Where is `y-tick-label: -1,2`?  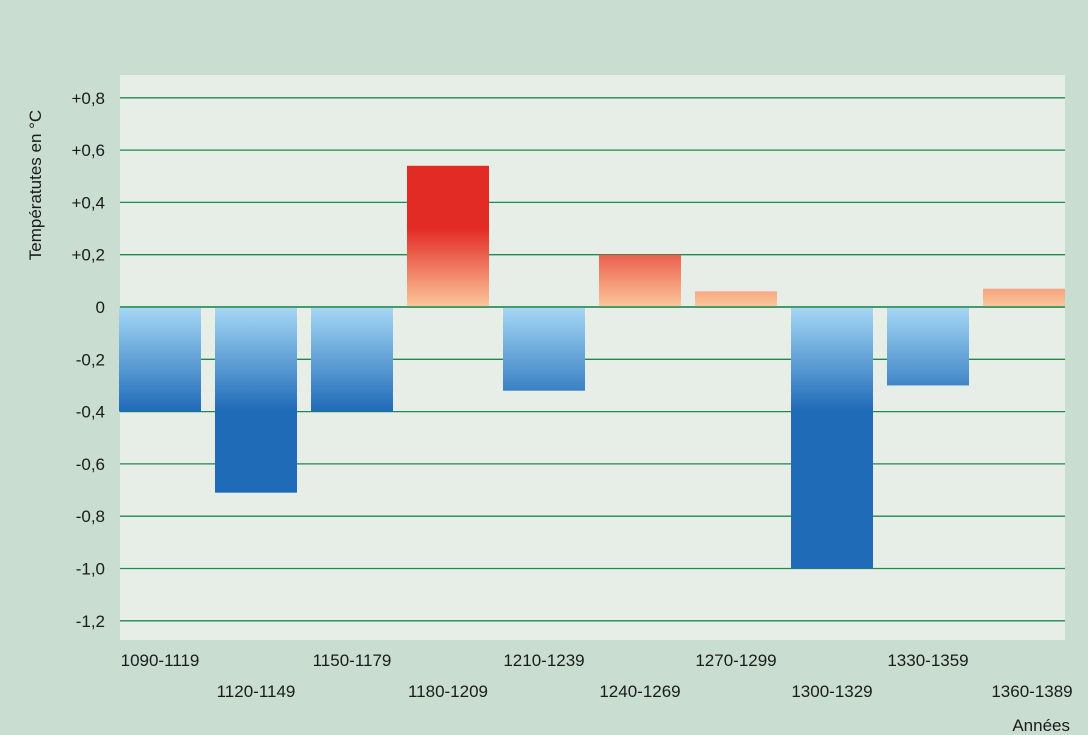 y-tick-label: -1,2 is located at coordinates (90, 621).